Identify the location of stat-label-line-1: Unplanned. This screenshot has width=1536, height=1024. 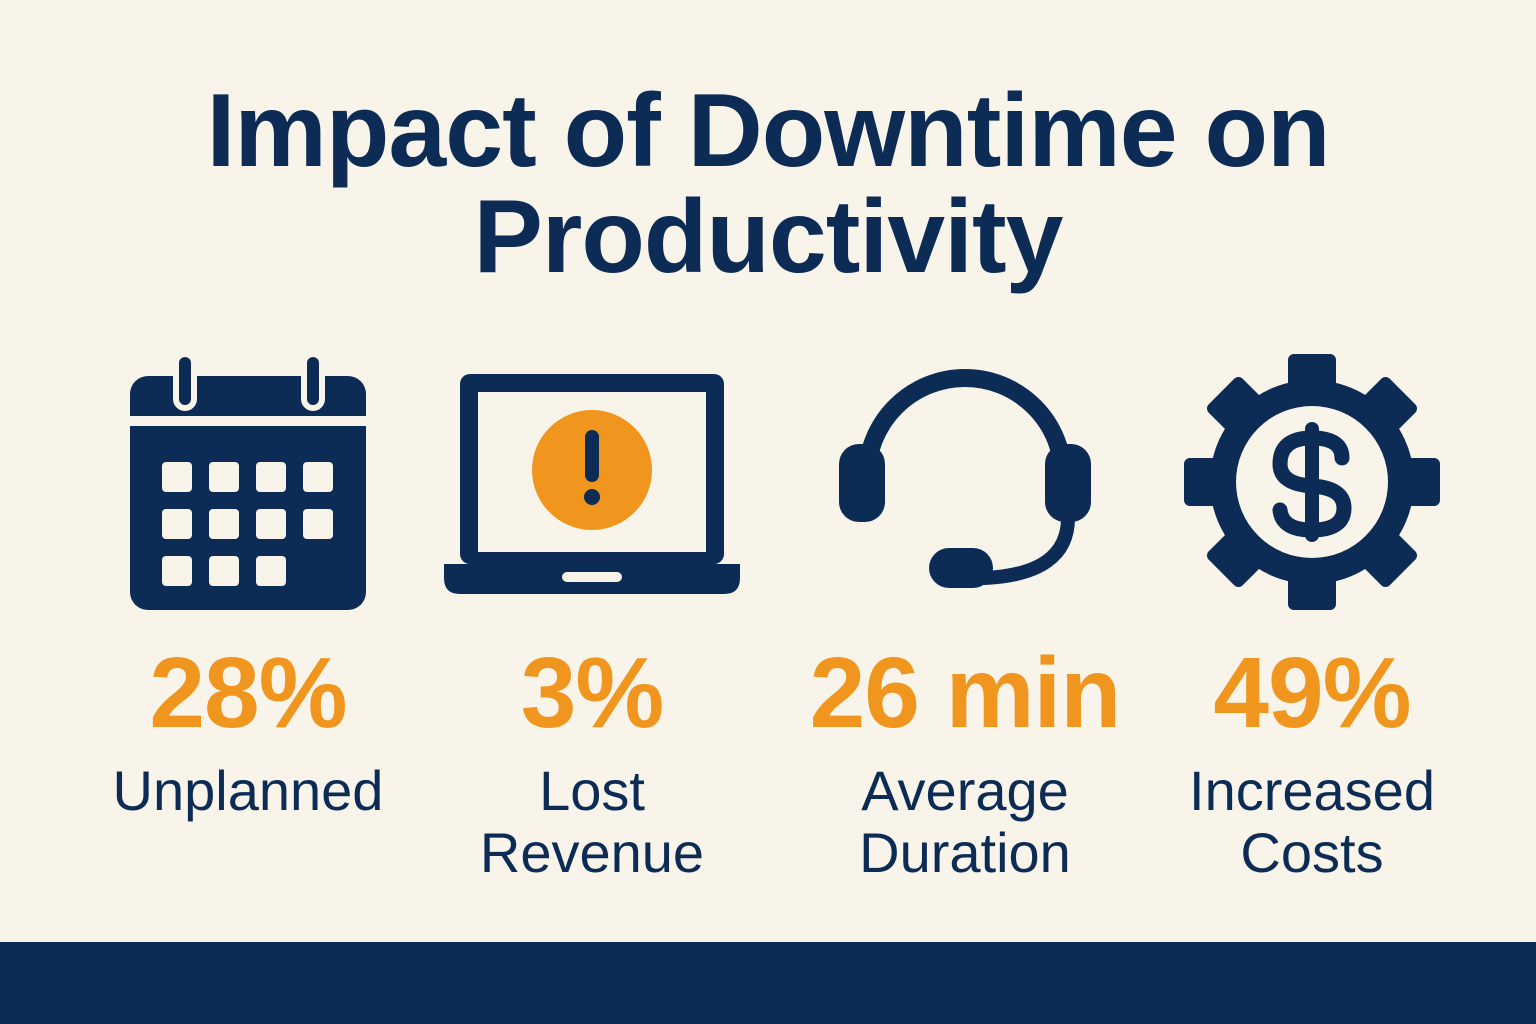
(248, 790).